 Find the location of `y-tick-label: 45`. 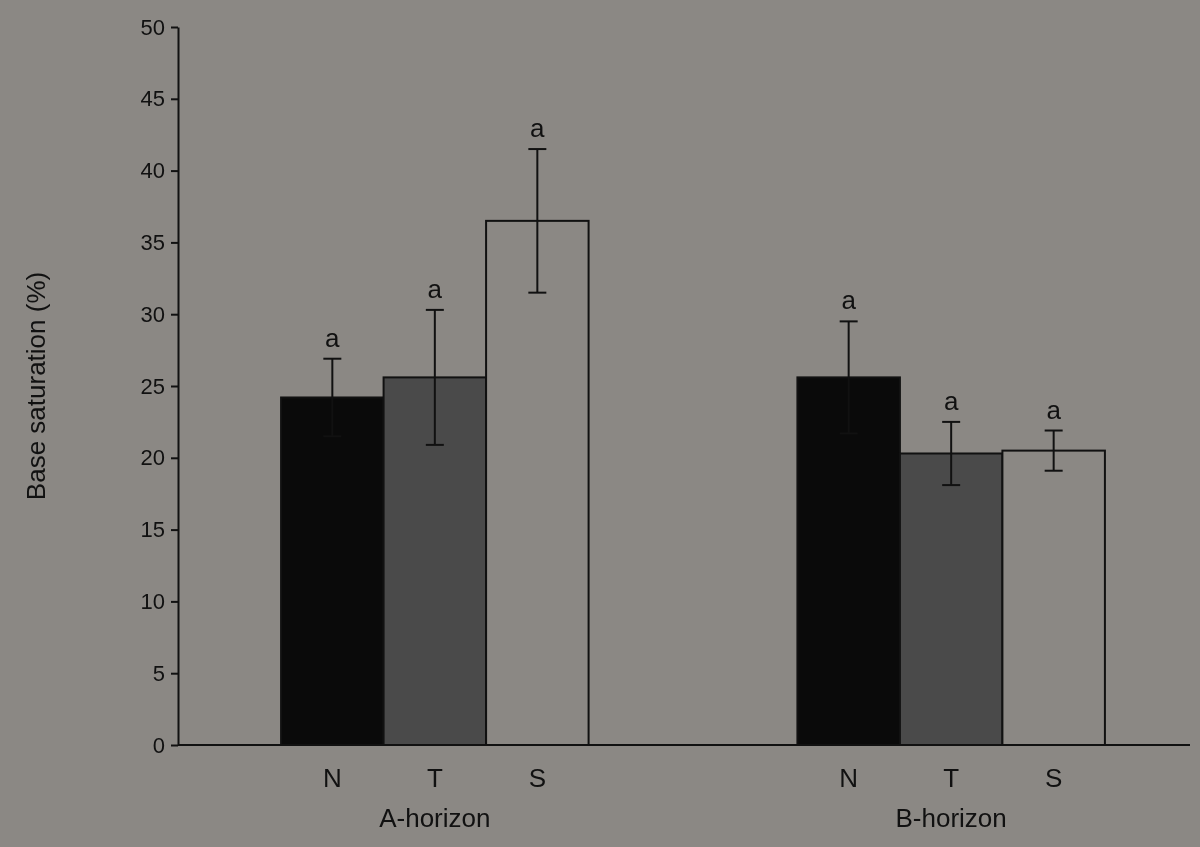

y-tick-label: 45 is located at coordinates (152, 99).